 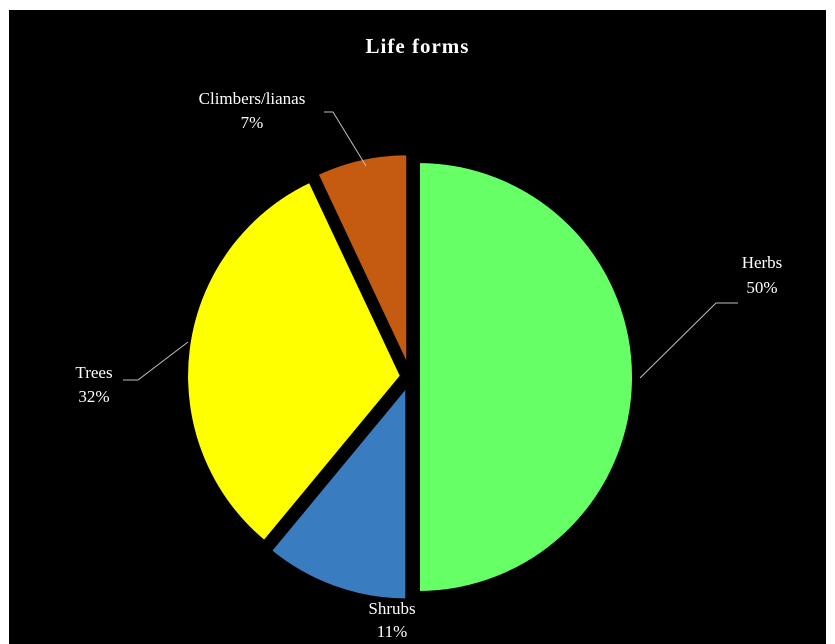 What do you see at coordinates (391, 608) in the screenshot?
I see `slice-category-label: Shrubs` at bounding box center [391, 608].